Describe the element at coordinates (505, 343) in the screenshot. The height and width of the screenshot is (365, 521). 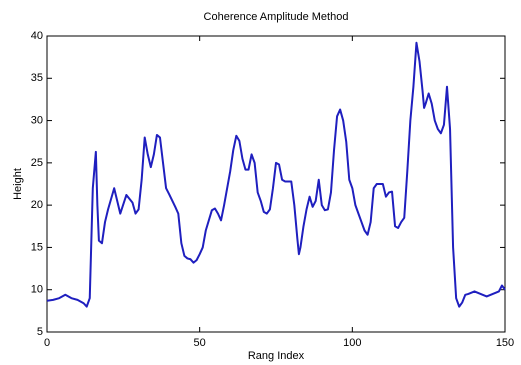
I see `x-tick-label: 150` at that location.